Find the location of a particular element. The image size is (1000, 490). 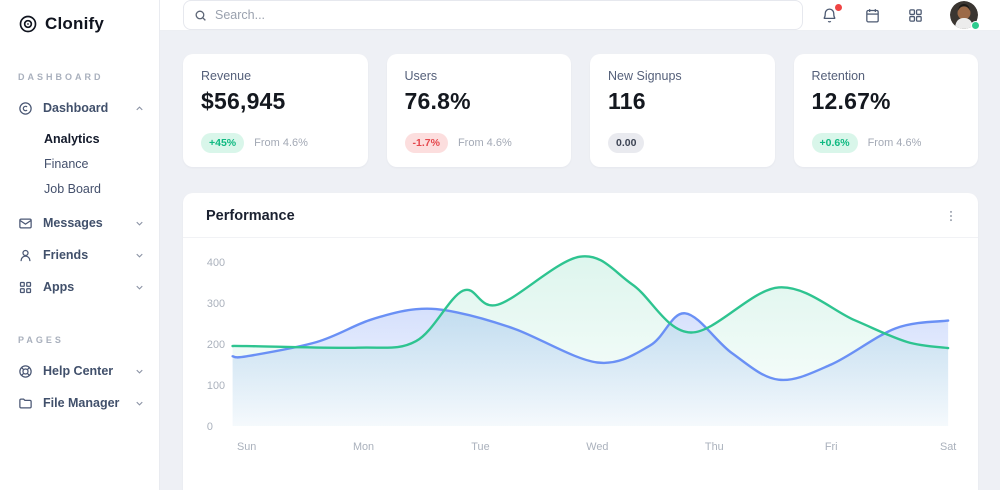

user-avatar is located at coordinates (965, 15).